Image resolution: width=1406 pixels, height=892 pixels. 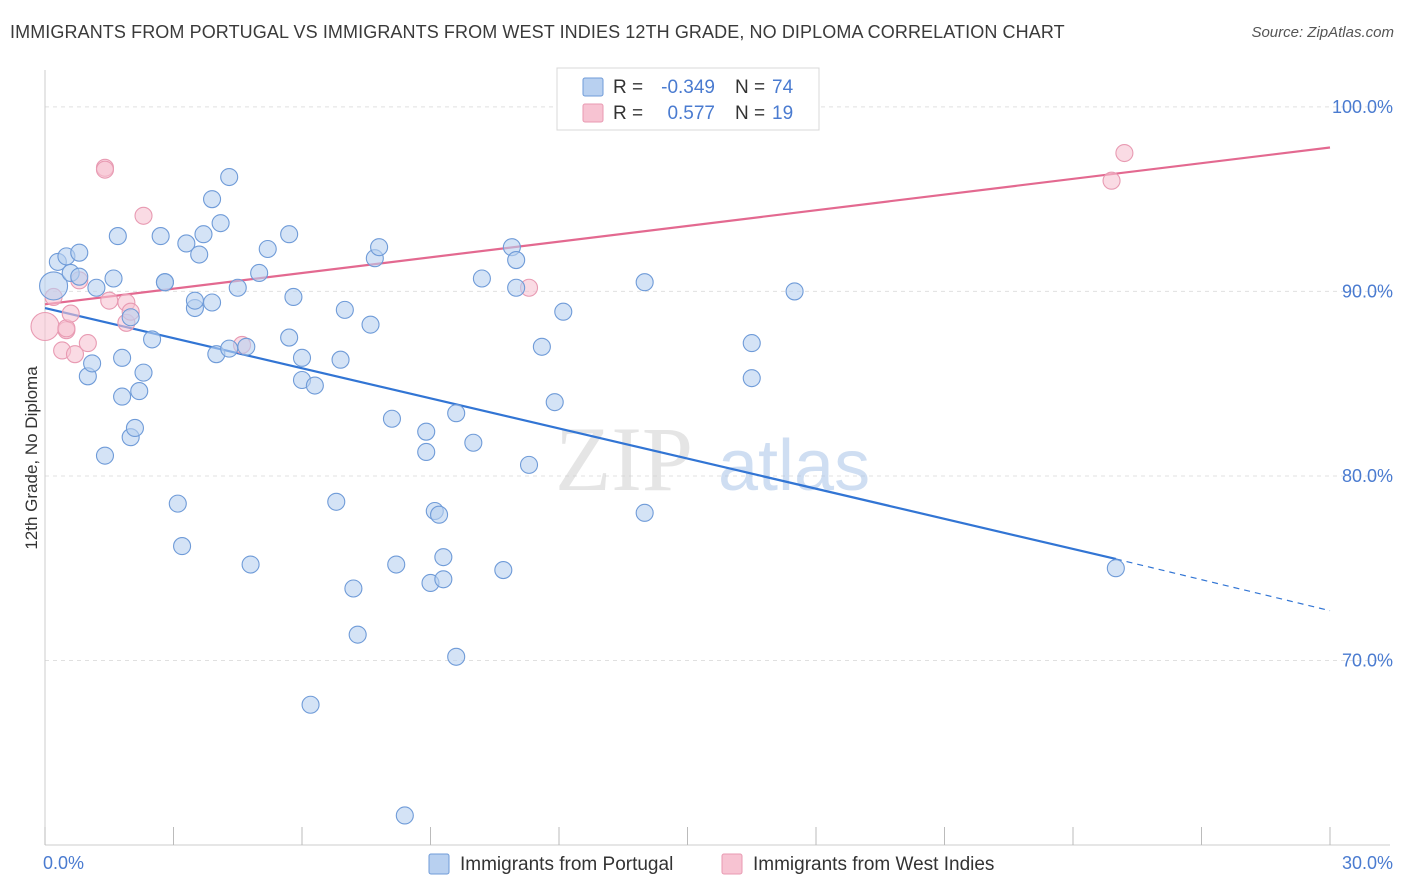 I want to click on watermark-atlas: atlas, so click(x=794, y=466).